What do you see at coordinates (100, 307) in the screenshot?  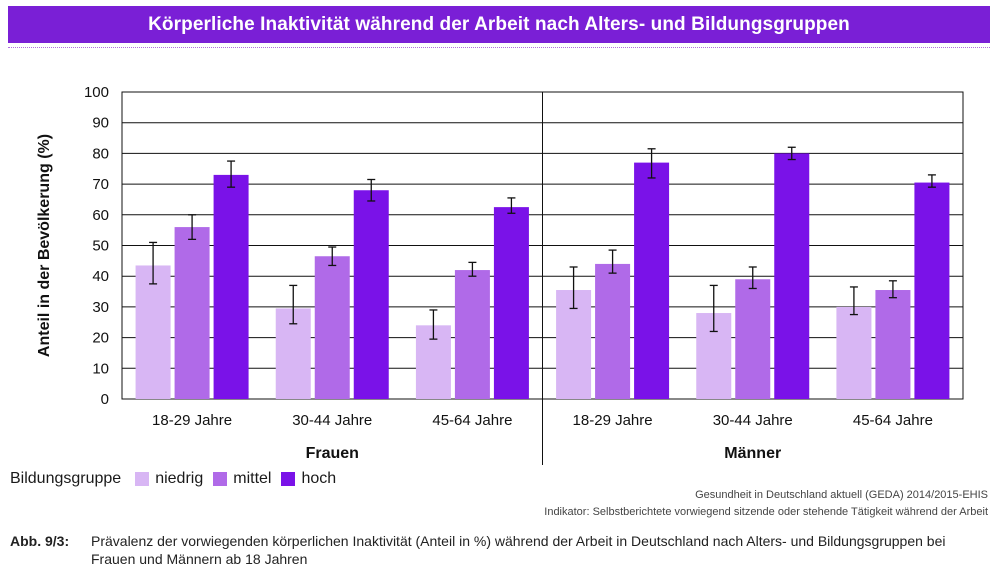 I see `y-tick-label-30: 30` at bounding box center [100, 307].